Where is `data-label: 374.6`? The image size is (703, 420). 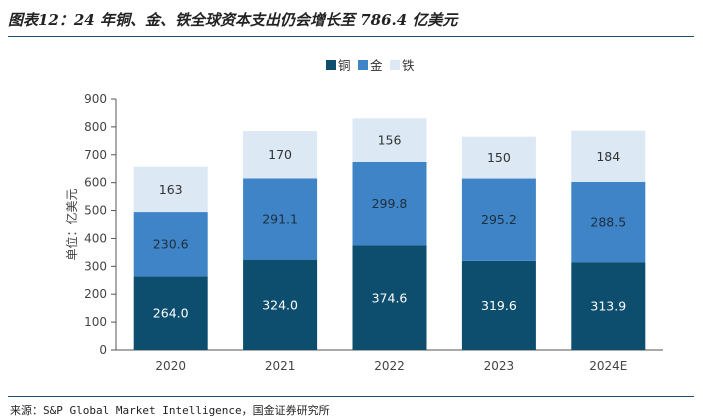 data-label: 374.6 is located at coordinates (390, 297).